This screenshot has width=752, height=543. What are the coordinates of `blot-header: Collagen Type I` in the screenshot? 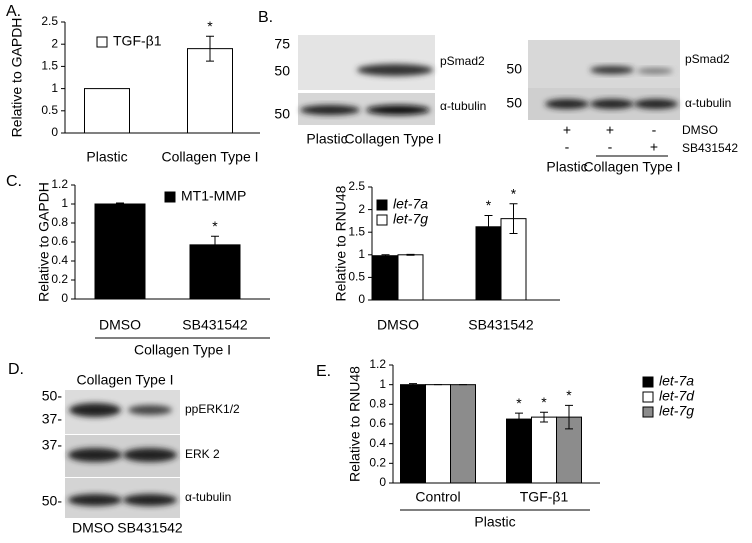 It's located at (124, 380).